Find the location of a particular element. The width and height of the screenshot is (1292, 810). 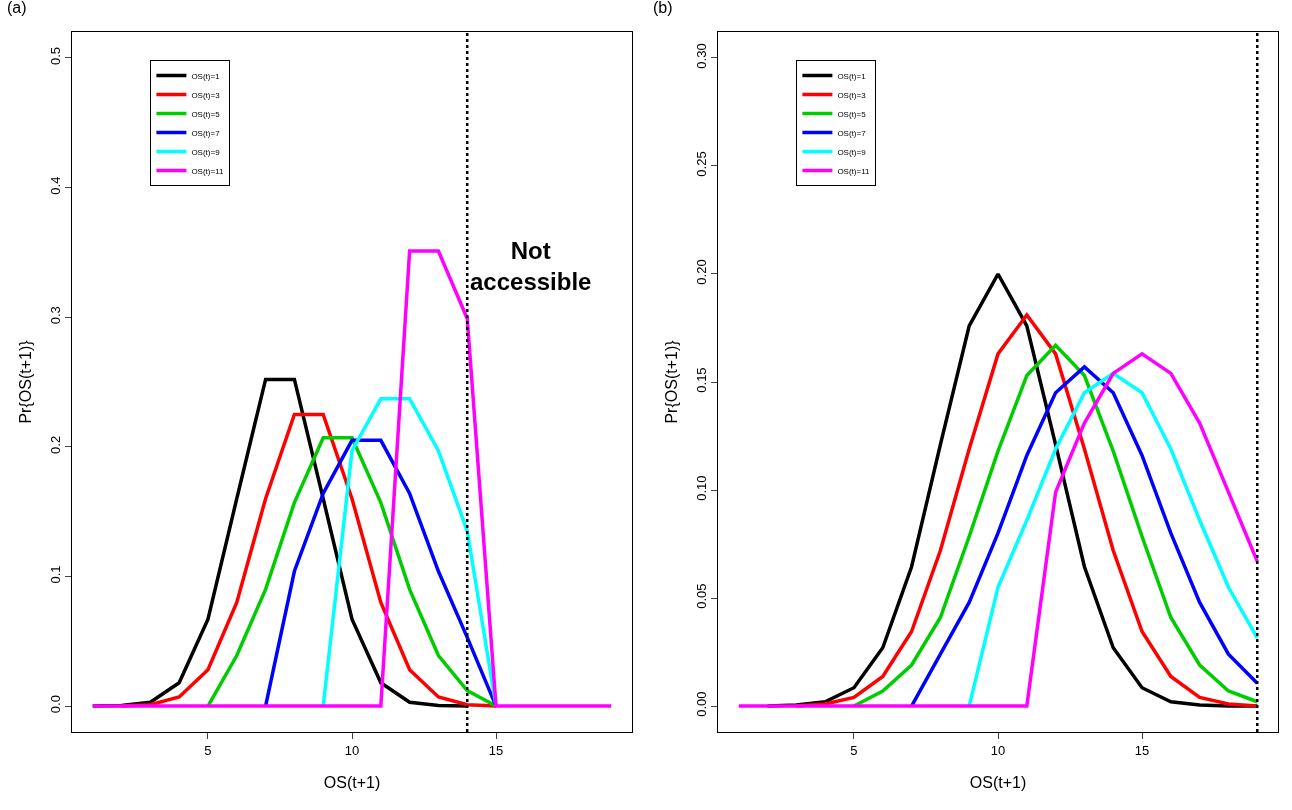

y-tick-label: 0.25 is located at coordinates (701, 164).